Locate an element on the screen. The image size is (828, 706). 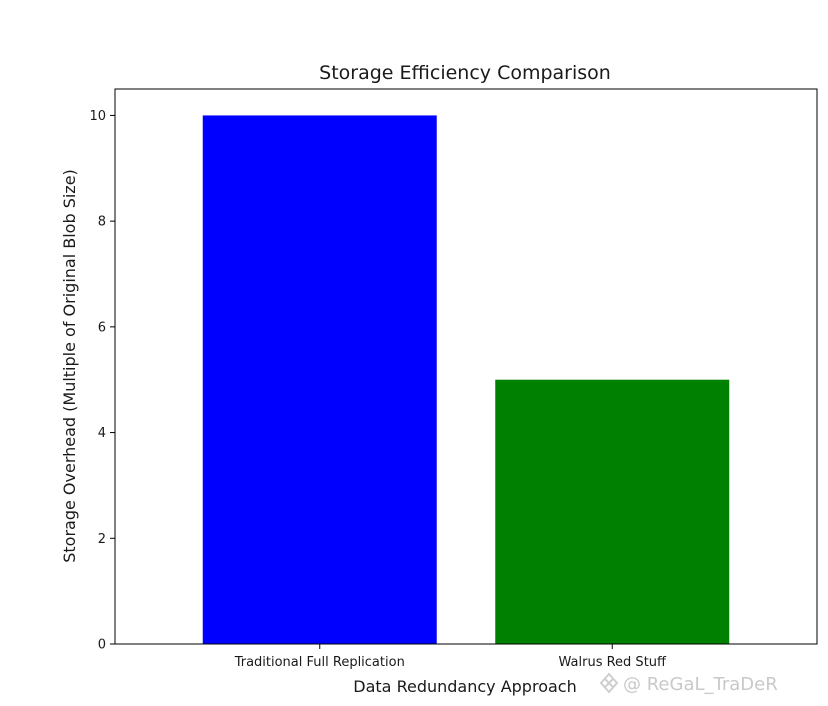
y-tick-label-10: 10 is located at coordinates (97, 116).